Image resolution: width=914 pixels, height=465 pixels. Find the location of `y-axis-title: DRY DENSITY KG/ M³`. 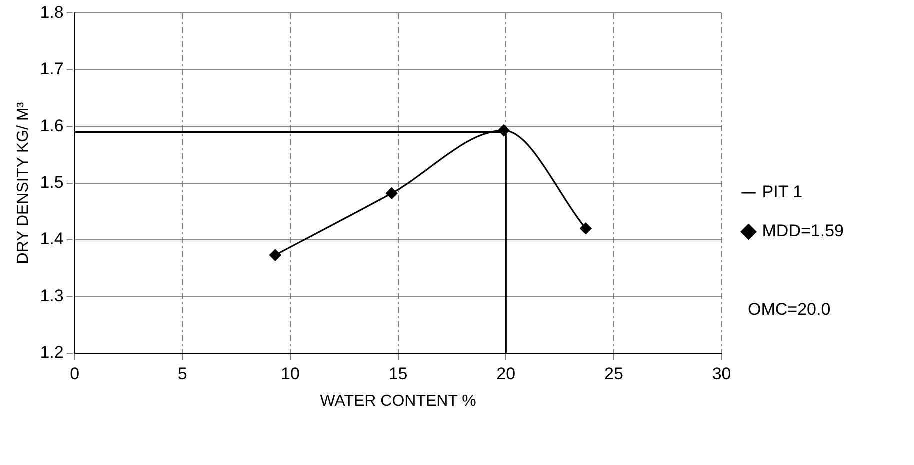

y-axis-title: DRY DENSITY KG/ M³ is located at coordinates (23, 183).